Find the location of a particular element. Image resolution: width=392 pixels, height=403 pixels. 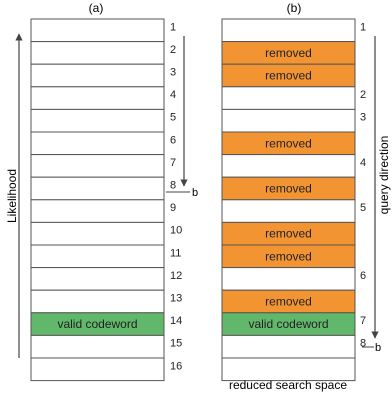

panel-b-row-text-8: removed is located at coordinates (288, 189).